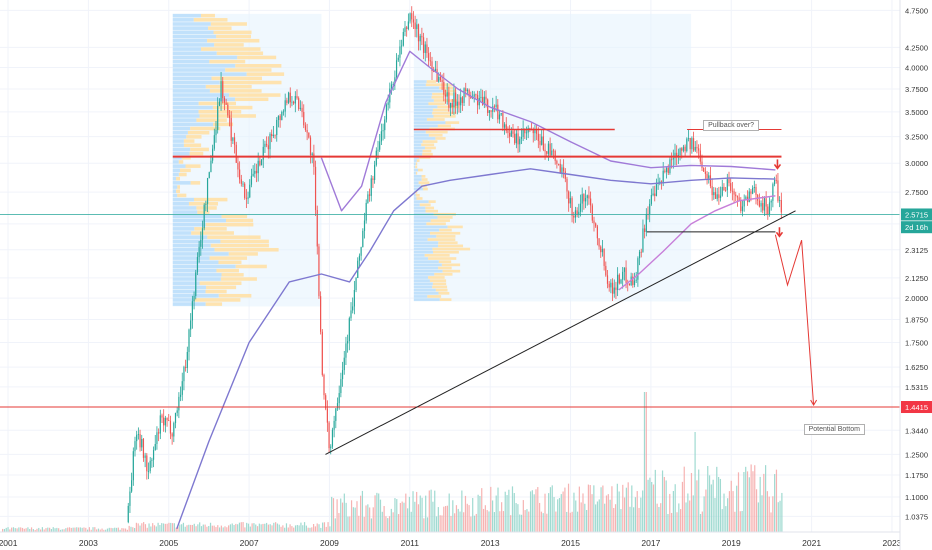 The height and width of the screenshot is (550, 932). Describe the element at coordinates (210, 20) in the screenshot. I see `profile-0-row-1-sell` at that location.